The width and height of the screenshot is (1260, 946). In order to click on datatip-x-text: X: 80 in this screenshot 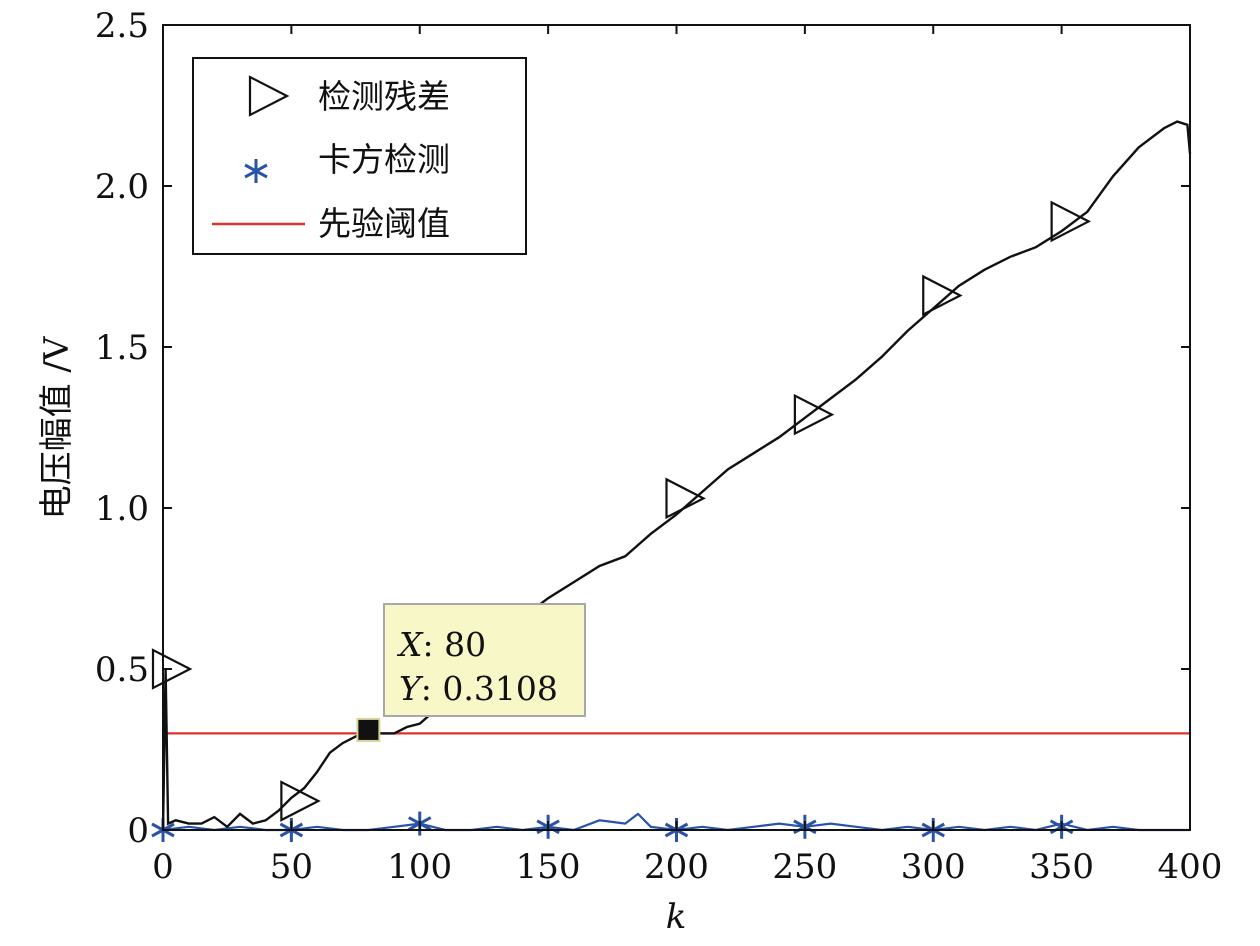, I will do `click(441, 644)`.